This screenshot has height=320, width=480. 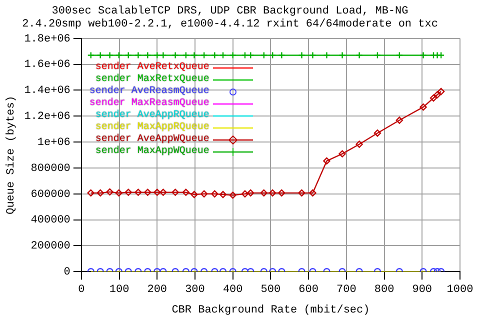 What do you see at coordinates (271, 310) in the screenshot?
I see `x-axis-title: CBR Background Rate (mbit/sec)` at bounding box center [271, 310].